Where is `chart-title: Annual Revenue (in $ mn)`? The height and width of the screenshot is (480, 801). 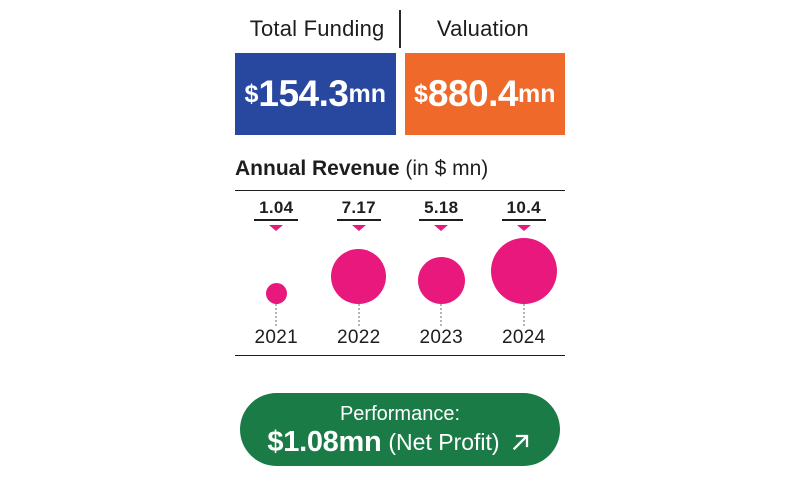 chart-title: Annual Revenue (in $ mn) is located at coordinates (400, 174).